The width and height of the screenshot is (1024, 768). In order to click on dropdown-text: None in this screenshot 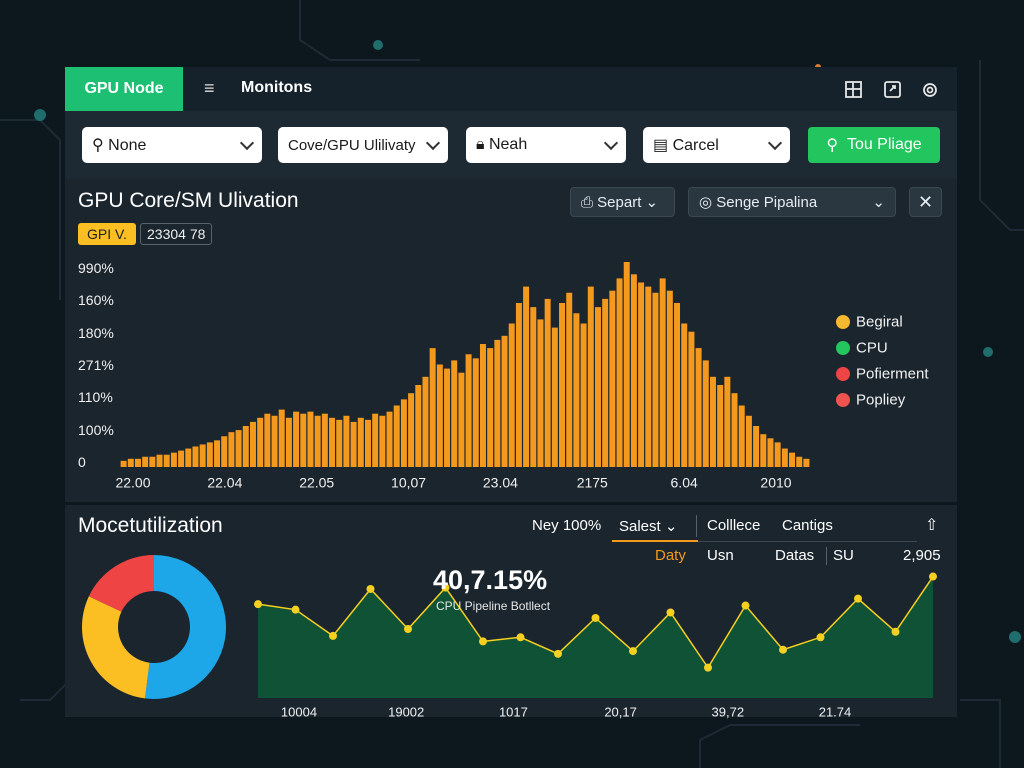, I will do `click(127, 145)`.